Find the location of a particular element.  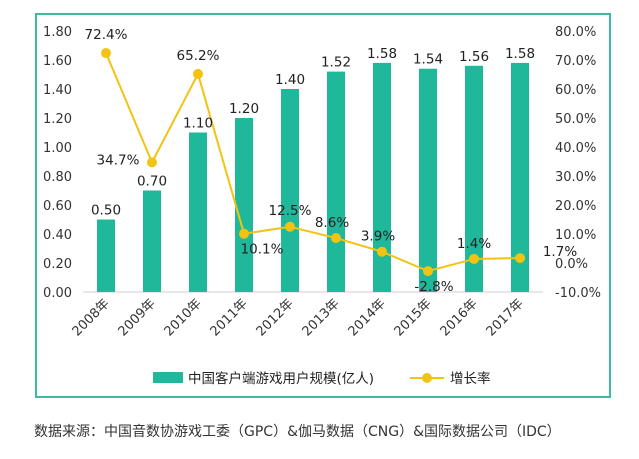

bar-data-label: 1.20 is located at coordinates (244, 109).